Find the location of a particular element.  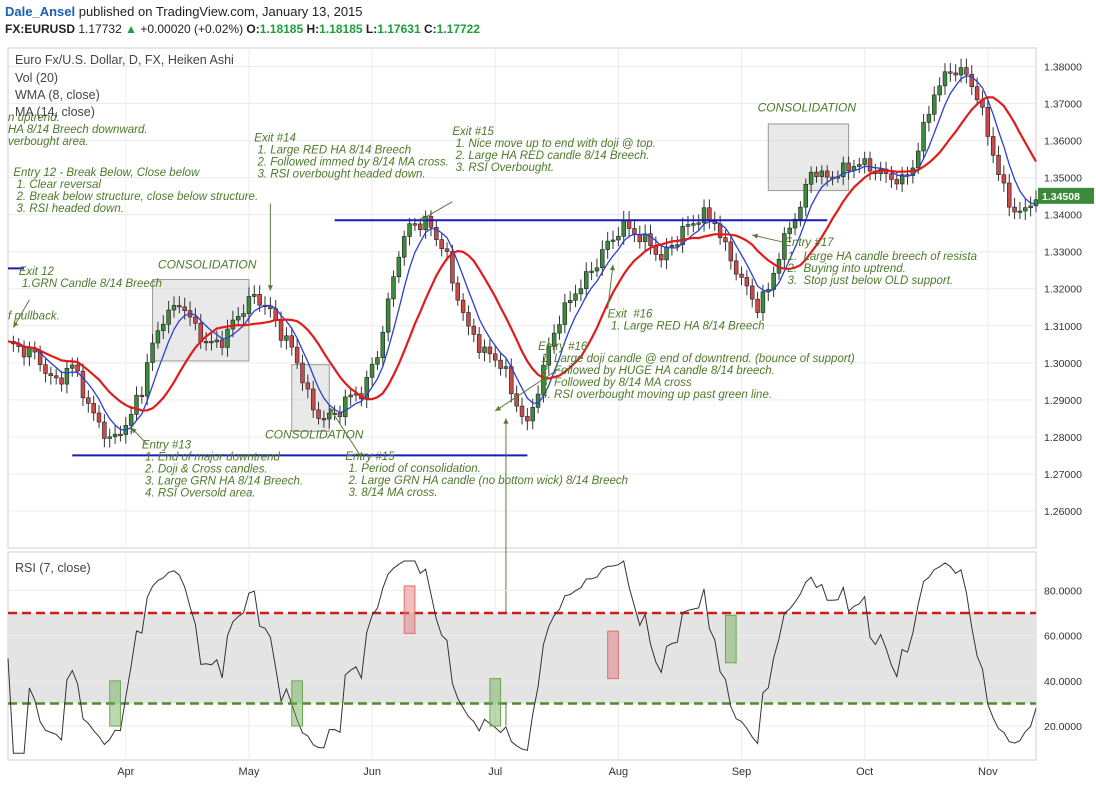

author-link: Dale_Ansel is located at coordinates (40, 11).